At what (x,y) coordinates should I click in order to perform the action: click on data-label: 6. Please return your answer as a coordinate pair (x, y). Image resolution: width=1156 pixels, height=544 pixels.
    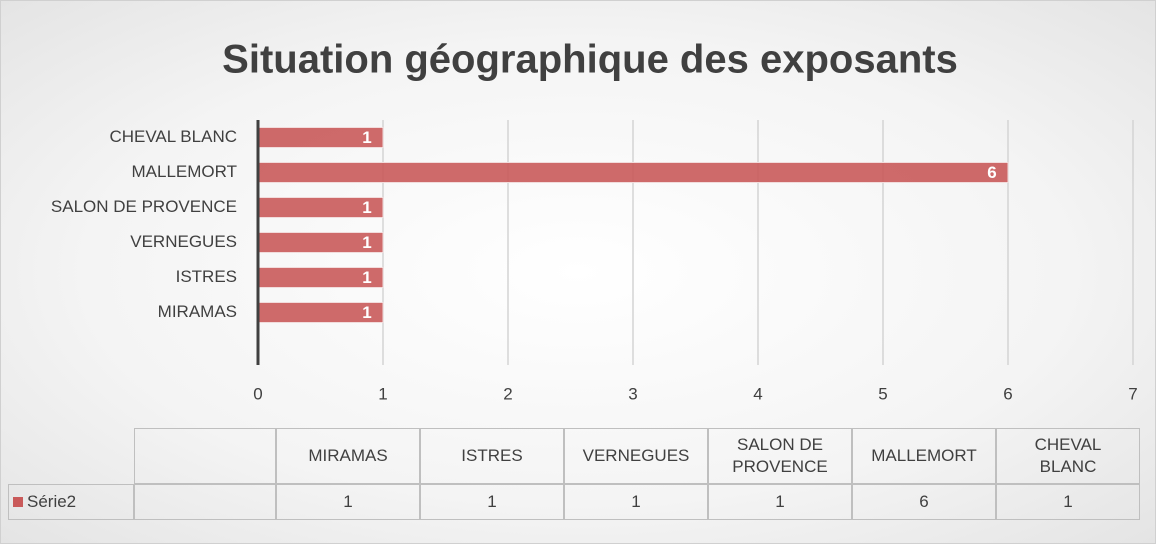
    Looking at the image, I should click on (991, 172).